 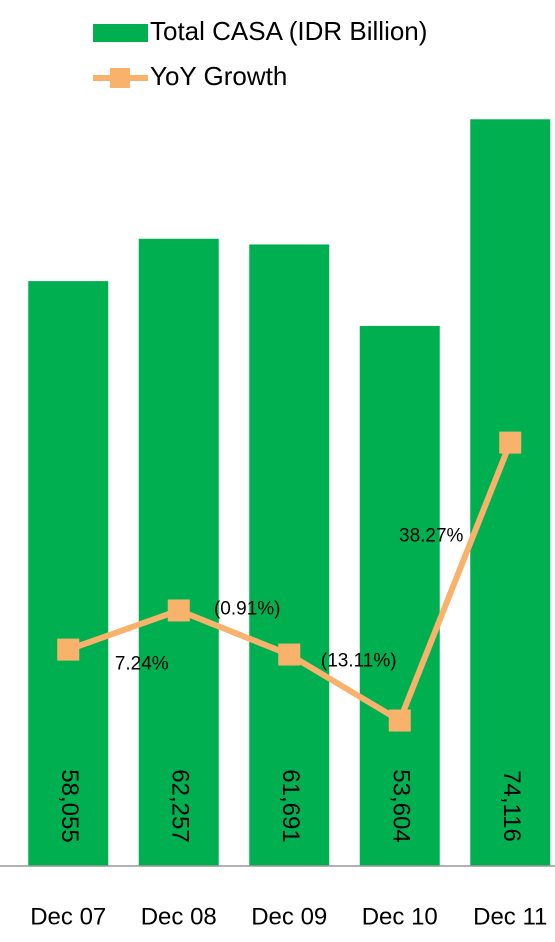 What do you see at coordinates (359, 661) in the screenshot?
I see `growth-label: (13.11%)` at bounding box center [359, 661].